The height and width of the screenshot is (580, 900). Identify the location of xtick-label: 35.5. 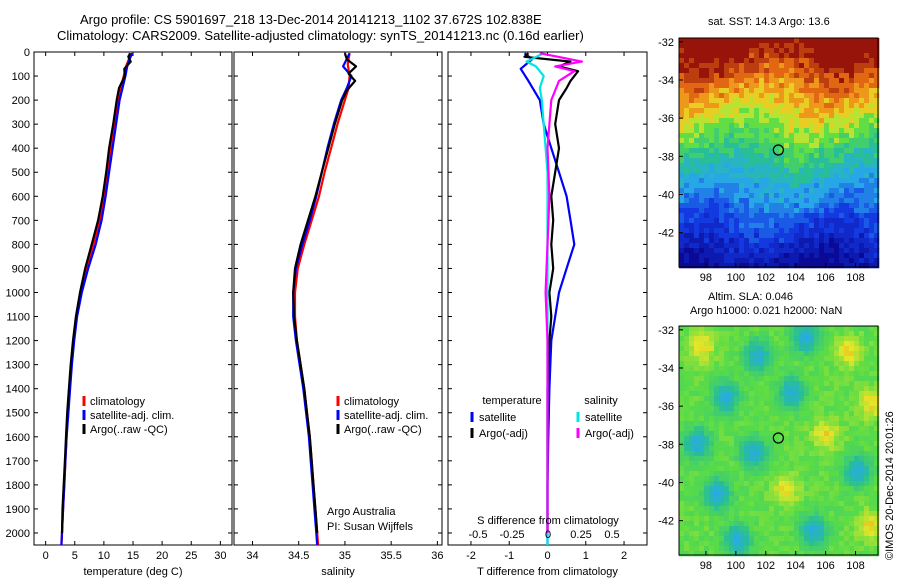
(390, 556).